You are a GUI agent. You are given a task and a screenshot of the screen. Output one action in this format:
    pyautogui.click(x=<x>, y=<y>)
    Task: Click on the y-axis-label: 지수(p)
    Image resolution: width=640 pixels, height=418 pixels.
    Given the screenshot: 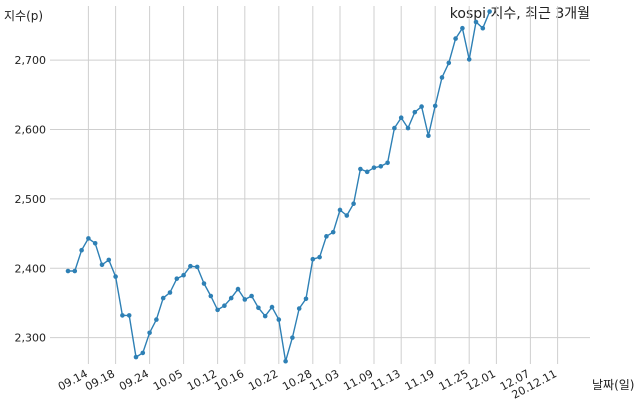 What is the action you would take?
    pyautogui.click(x=23, y=16)
    